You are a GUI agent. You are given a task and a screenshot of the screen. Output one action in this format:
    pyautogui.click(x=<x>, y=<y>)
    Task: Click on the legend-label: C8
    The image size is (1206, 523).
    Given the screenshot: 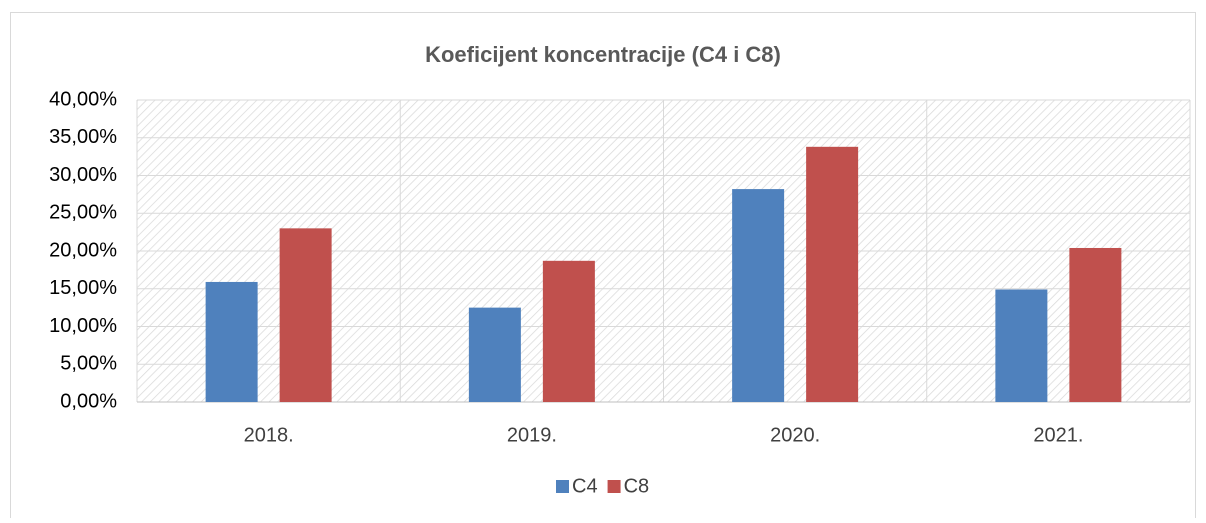 What is the action you would take?
    pyautogui.click(x=637, y=486)
    